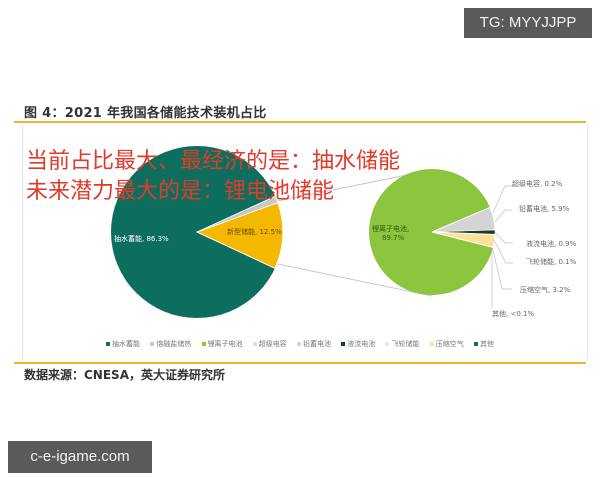  I want to click on legend-item: 压缩空气, so click(446, 344).